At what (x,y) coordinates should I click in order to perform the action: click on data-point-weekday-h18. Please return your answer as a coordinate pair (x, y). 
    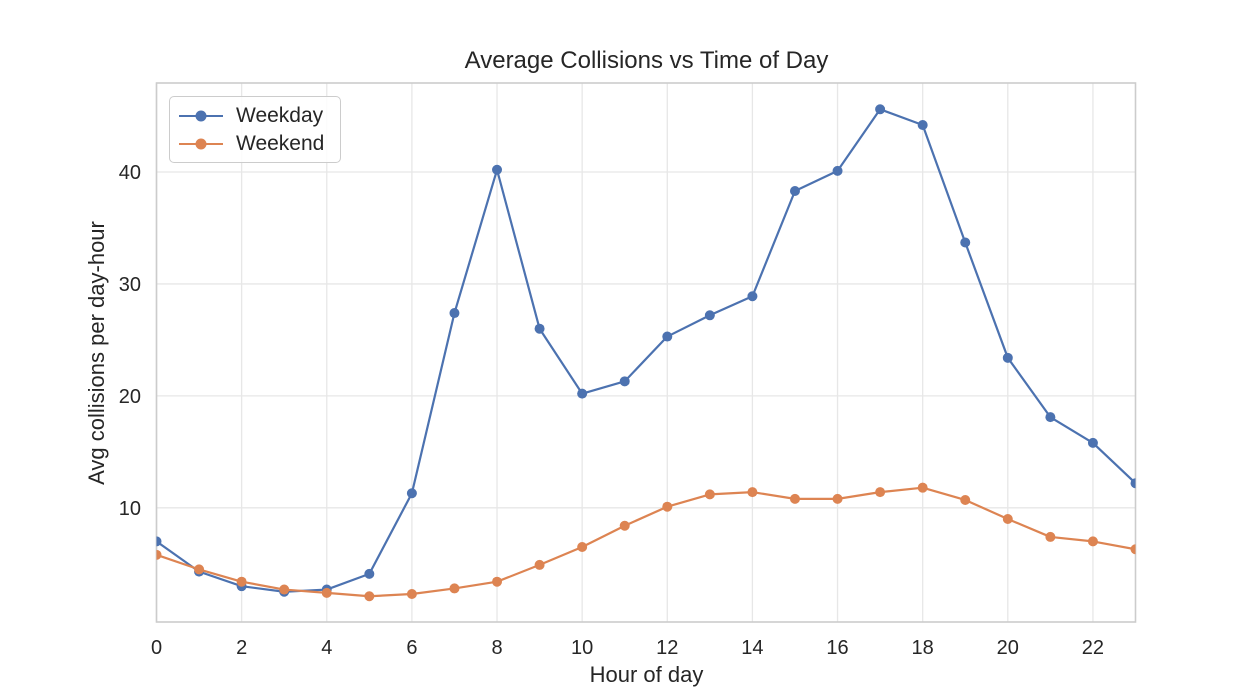
    Looking at the image, I should click on (922, 124).